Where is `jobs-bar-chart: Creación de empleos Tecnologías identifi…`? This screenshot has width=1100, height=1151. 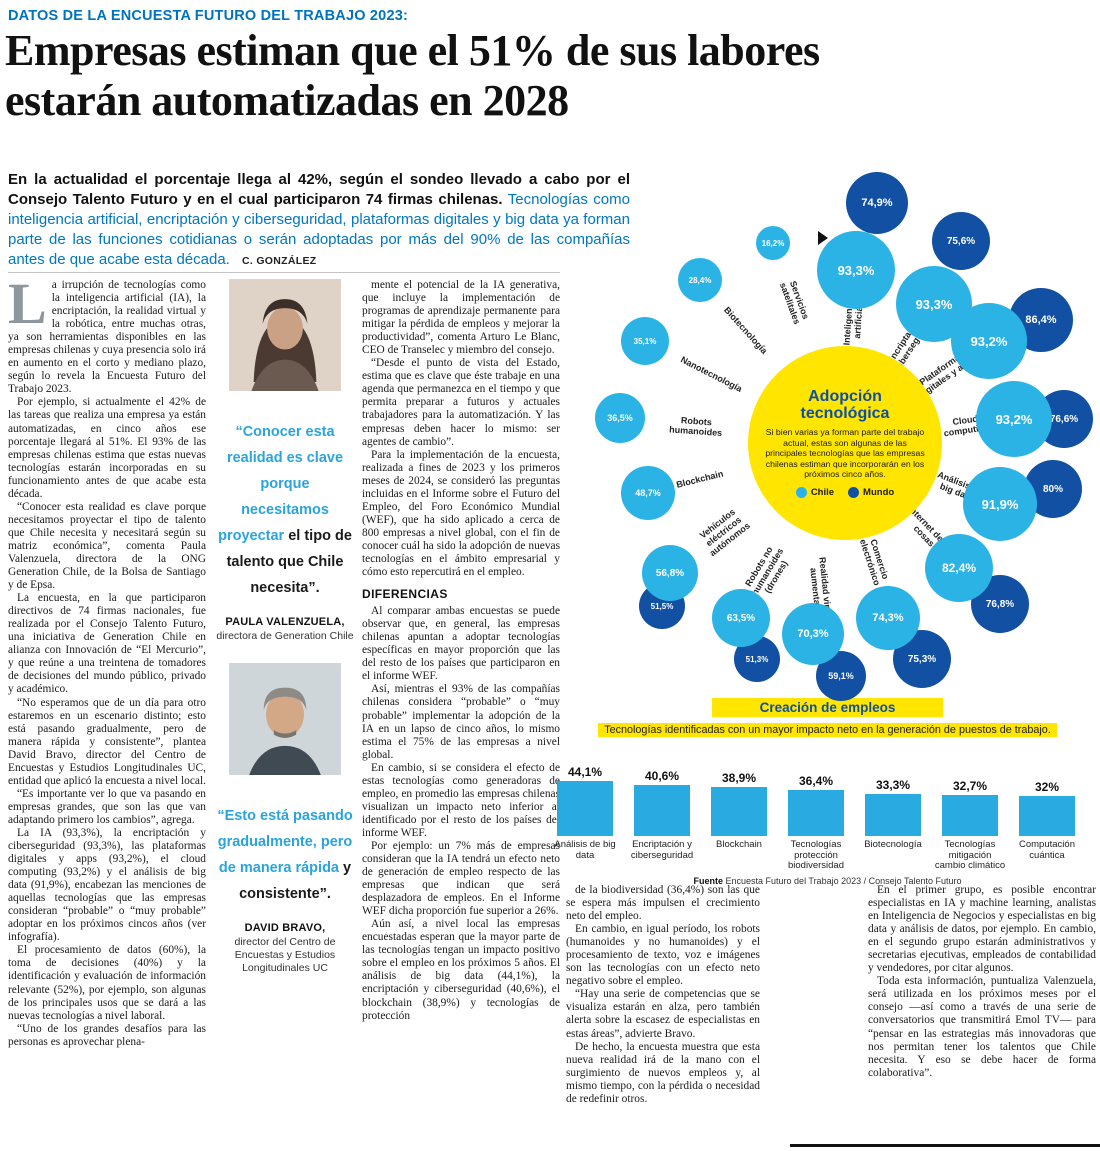
jobs-bar-chart: Creación de empleos Tecnologías identifi… is located at coordinates (827, 792).